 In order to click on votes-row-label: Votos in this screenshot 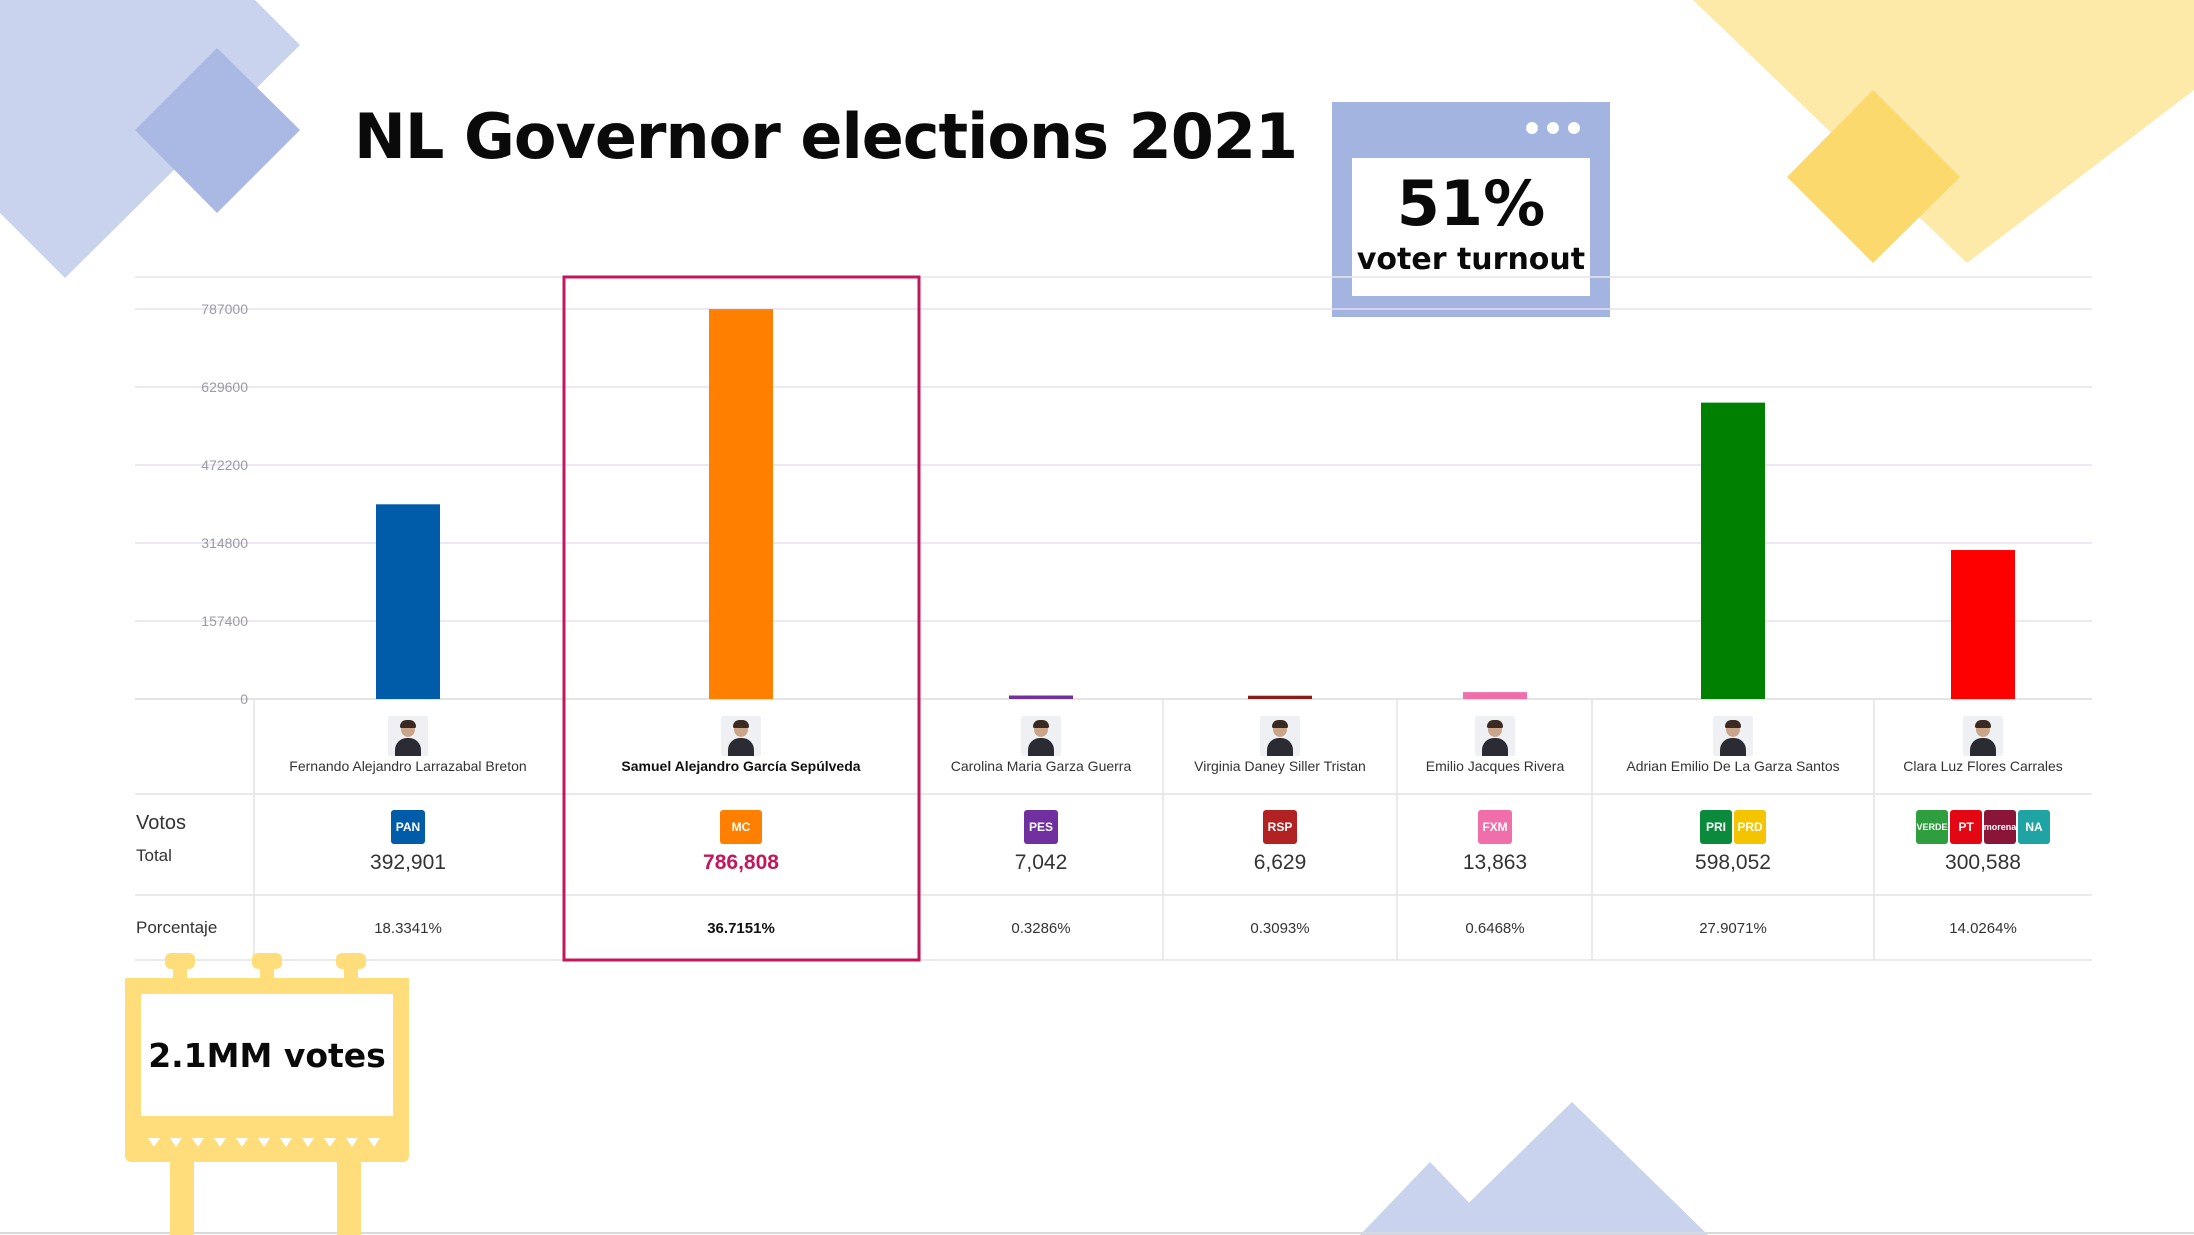, I will do `click(161, 823)`.